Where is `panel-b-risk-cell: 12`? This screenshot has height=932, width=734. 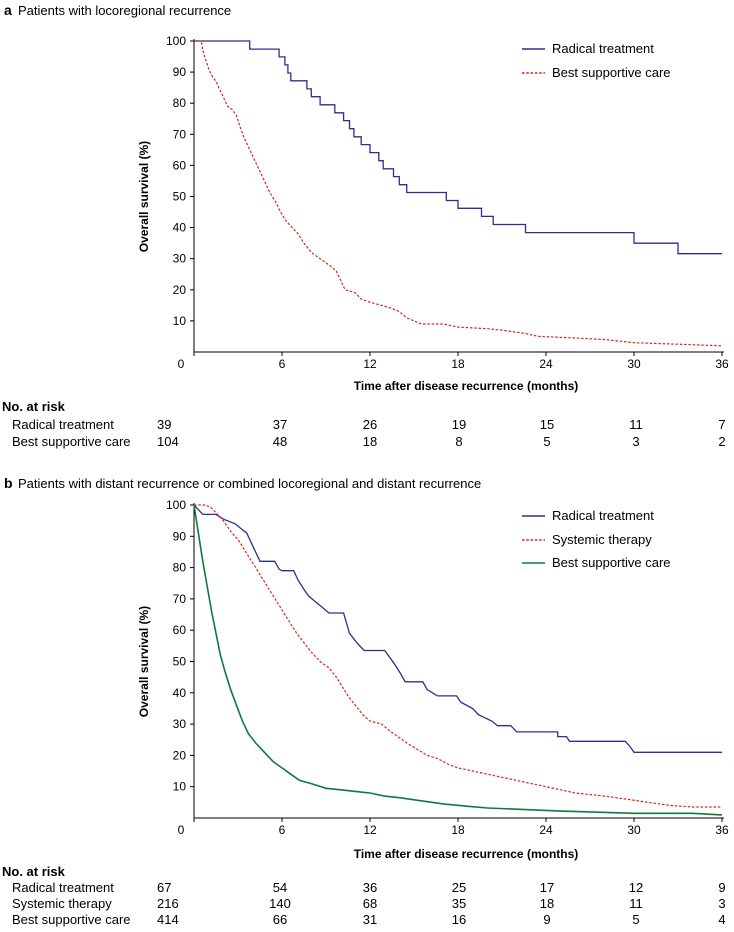 panel-b-risk-cell: 12 is located at coordinates (636, 887).